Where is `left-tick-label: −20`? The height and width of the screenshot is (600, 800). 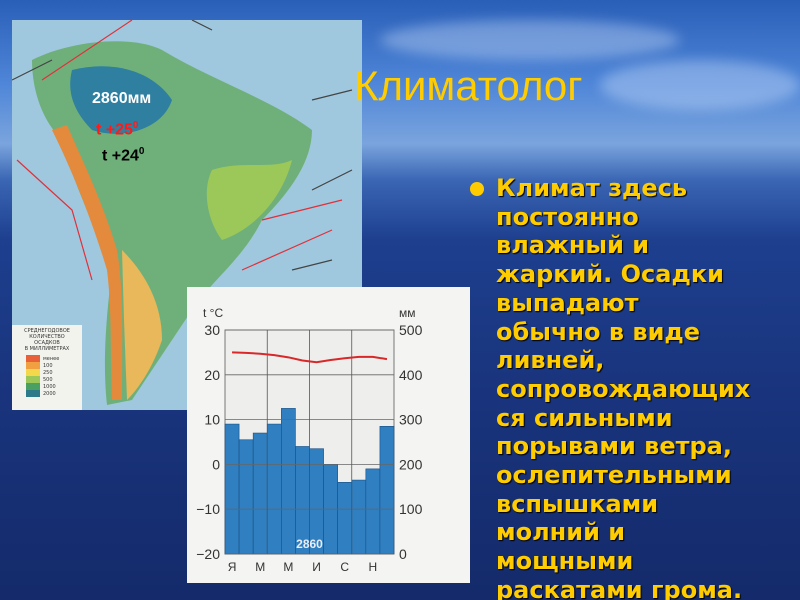 left-tick-label: −20 is located at coordinates (208, 554).